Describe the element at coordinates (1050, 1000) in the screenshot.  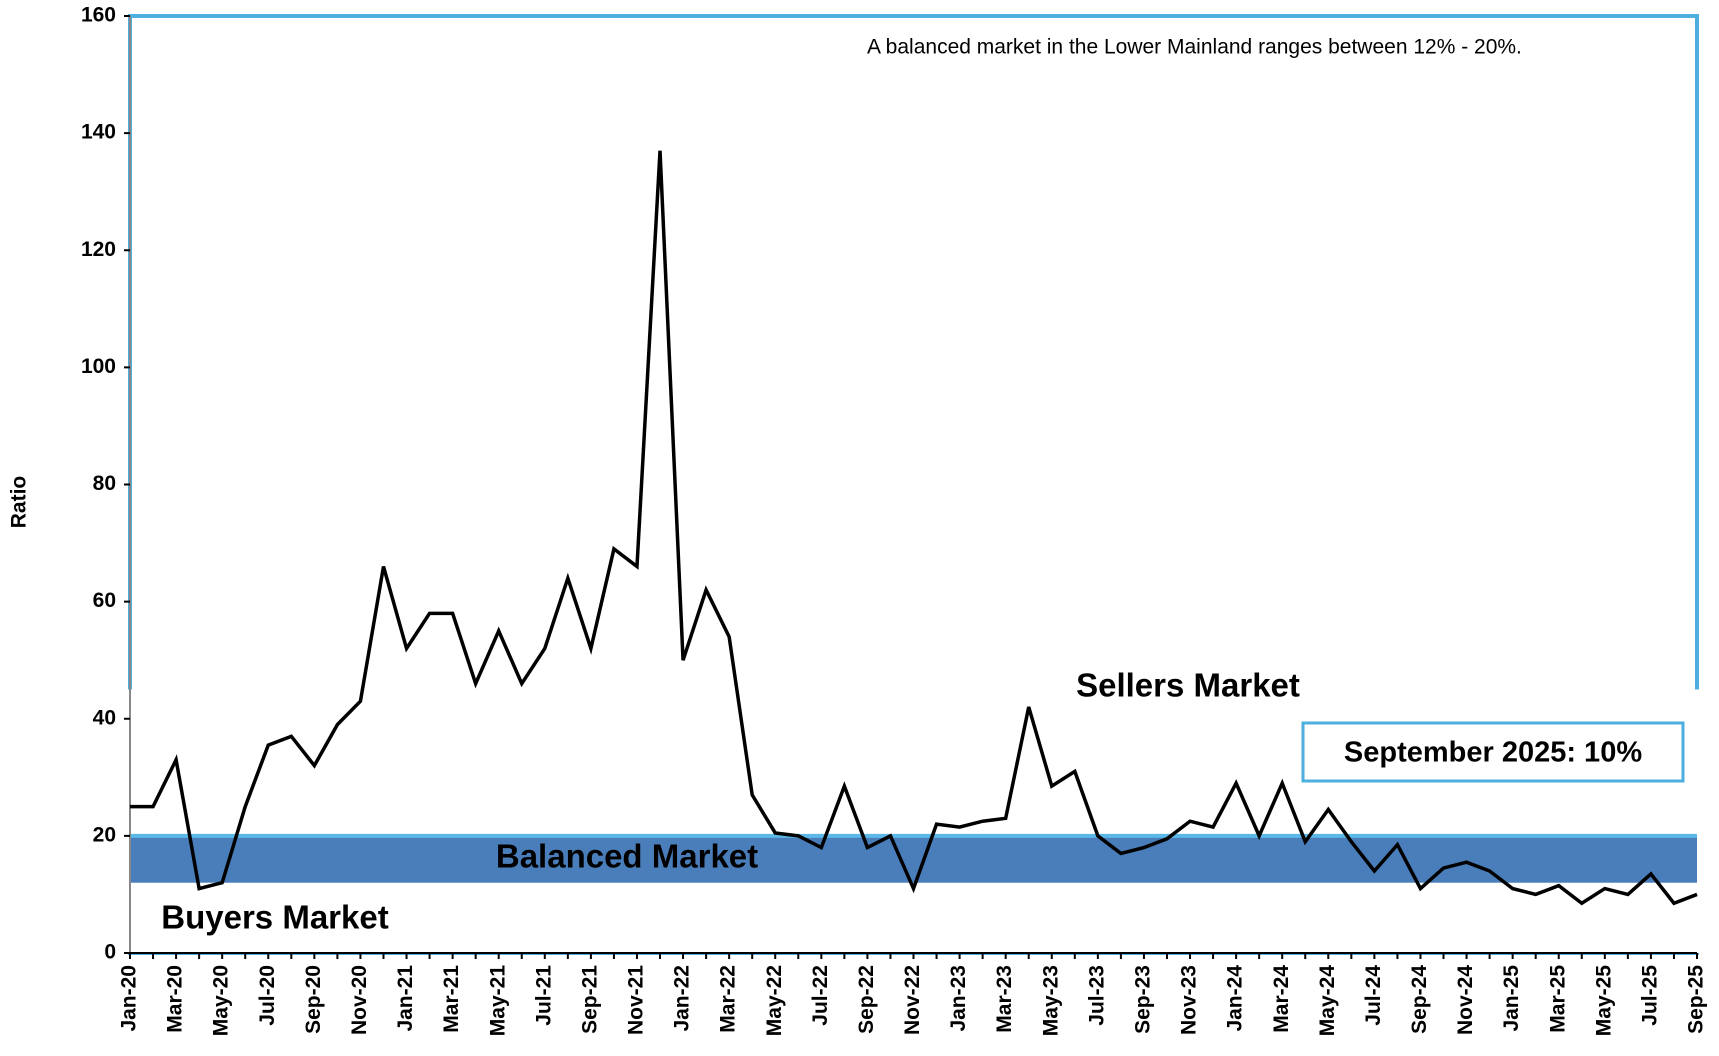
I see `x-tick-label: May-23` at that location.